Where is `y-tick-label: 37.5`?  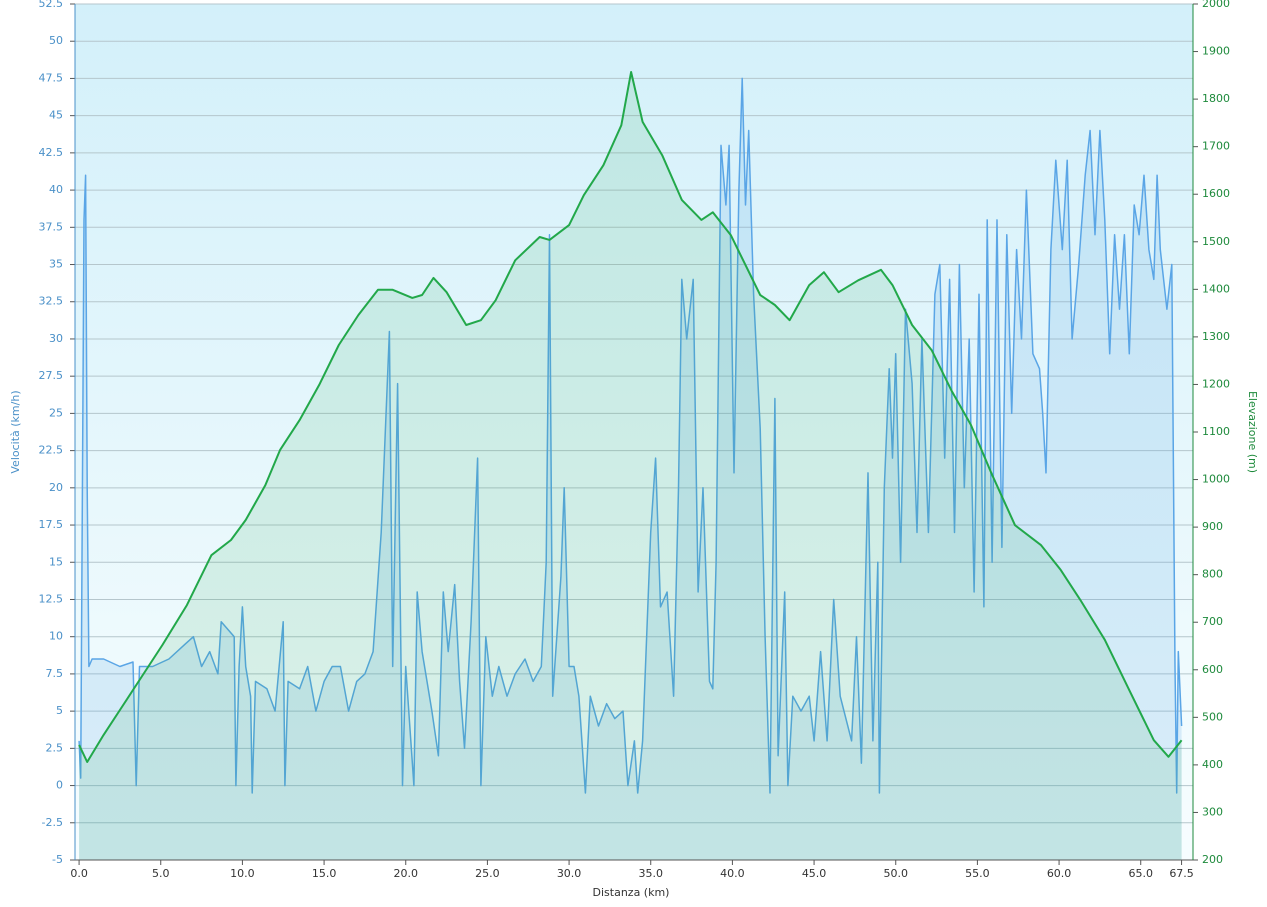 y-tick-label: 37.5 is located at coordinates (51, 226).